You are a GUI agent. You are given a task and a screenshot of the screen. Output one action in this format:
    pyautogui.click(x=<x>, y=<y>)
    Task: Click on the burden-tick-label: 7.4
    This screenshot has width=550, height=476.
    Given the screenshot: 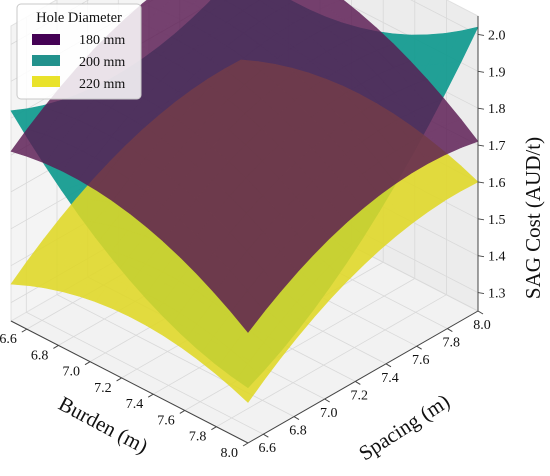 What is the action you would take?
    pyautogui.click(x=135, y=404)
    